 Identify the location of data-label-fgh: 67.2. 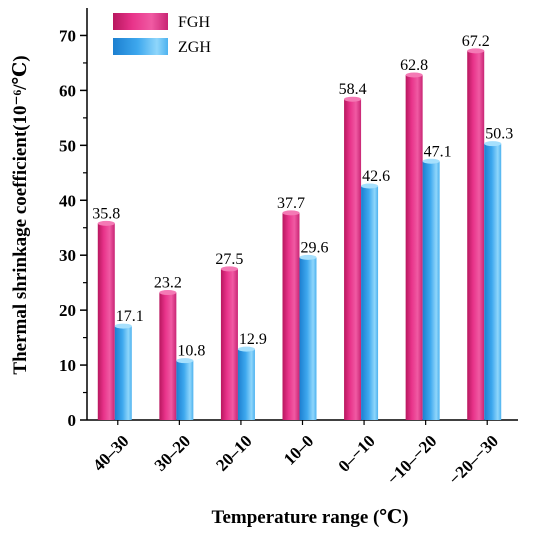
(476, 41).